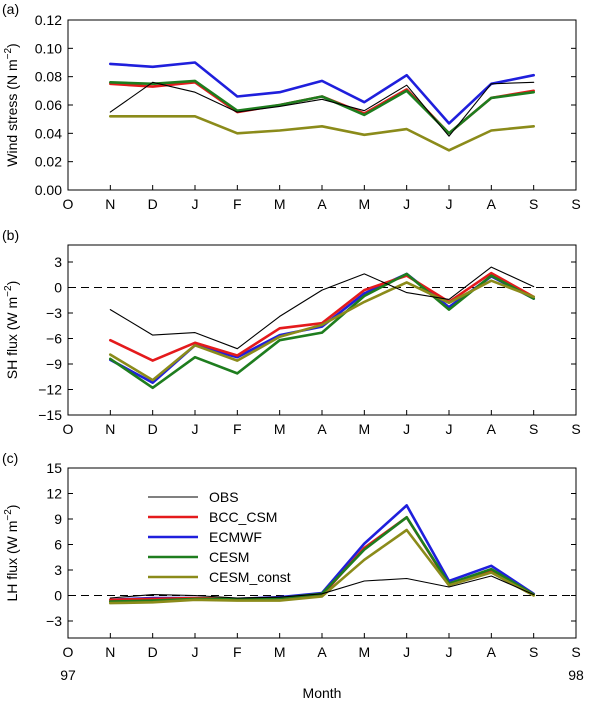 Image resolution: width=589 pixels, height=703 pixels. Describe the element at coordinates (11, 104) in the screenshot. I see `y-axis-title: Wind stress (N m−2)` at that location.